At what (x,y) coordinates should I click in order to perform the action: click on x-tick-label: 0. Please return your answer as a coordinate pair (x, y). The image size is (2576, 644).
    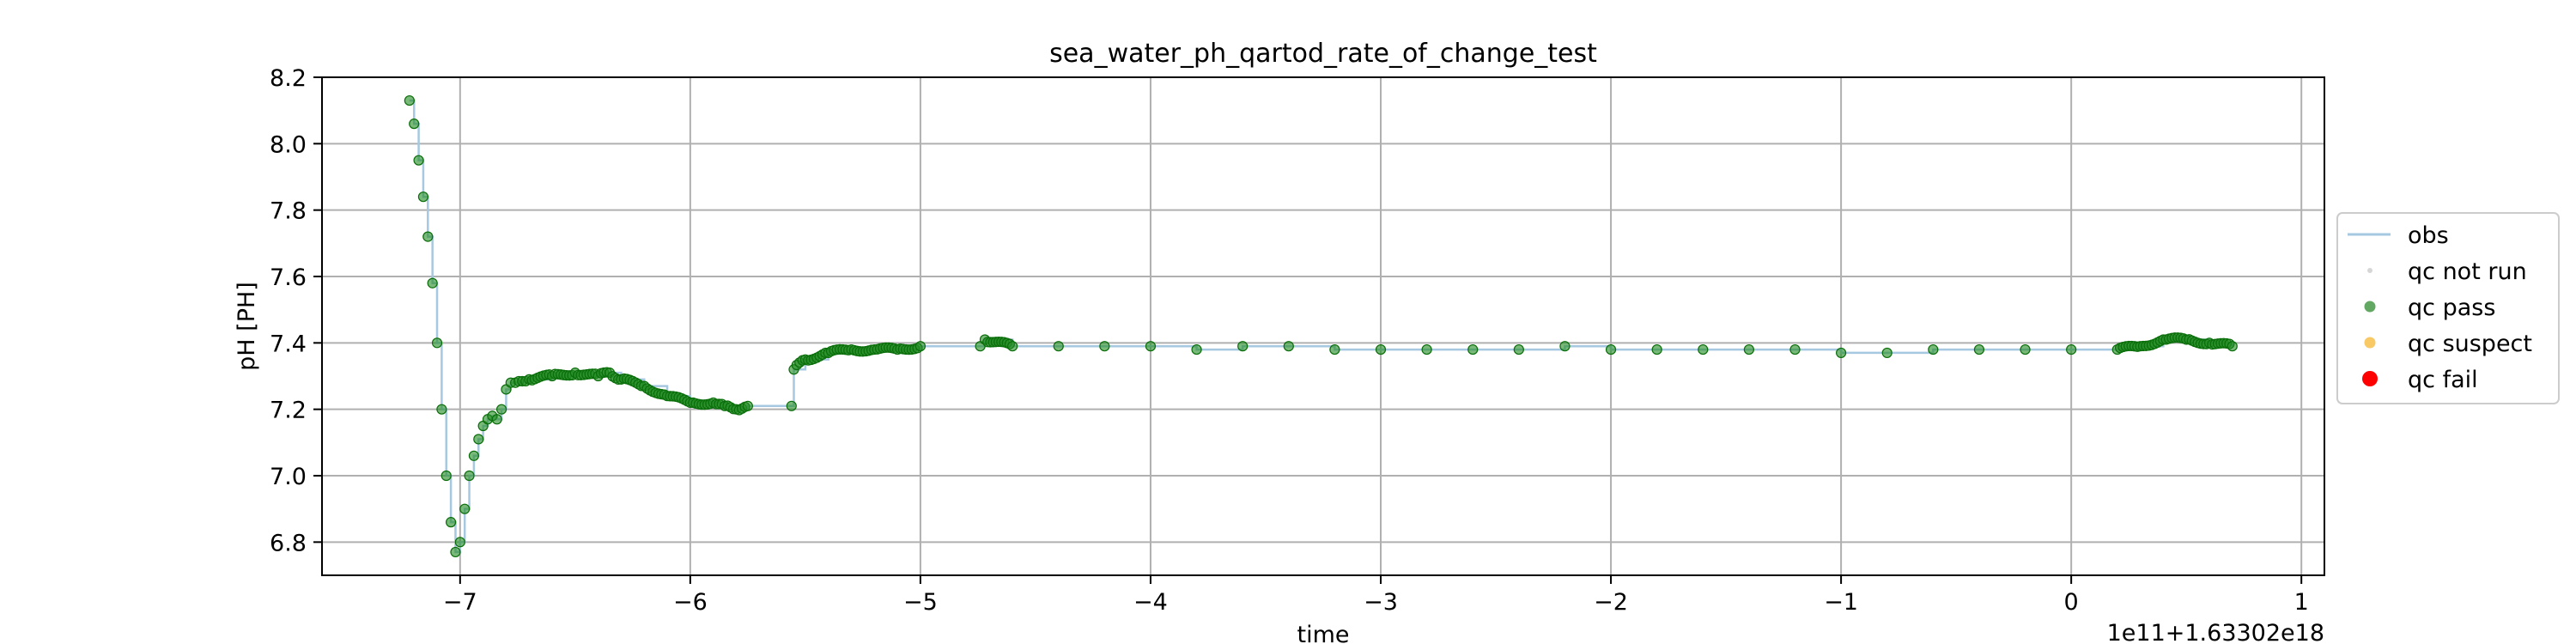
    Looking at the image, I should click on (2071, 602).